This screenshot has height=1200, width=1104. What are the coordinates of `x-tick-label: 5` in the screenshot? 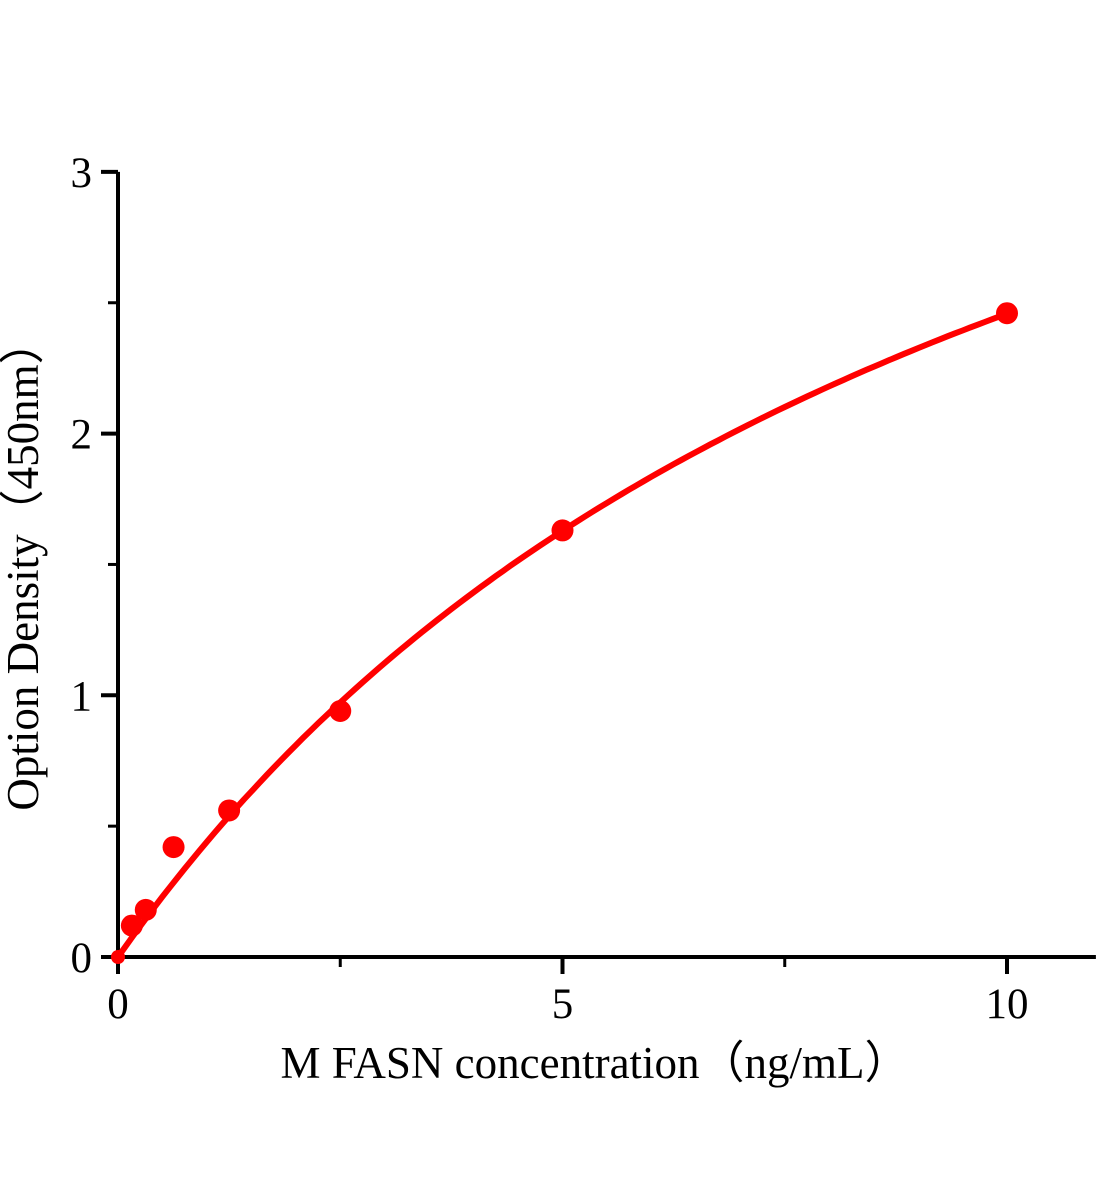 It's located at (563, 1004).